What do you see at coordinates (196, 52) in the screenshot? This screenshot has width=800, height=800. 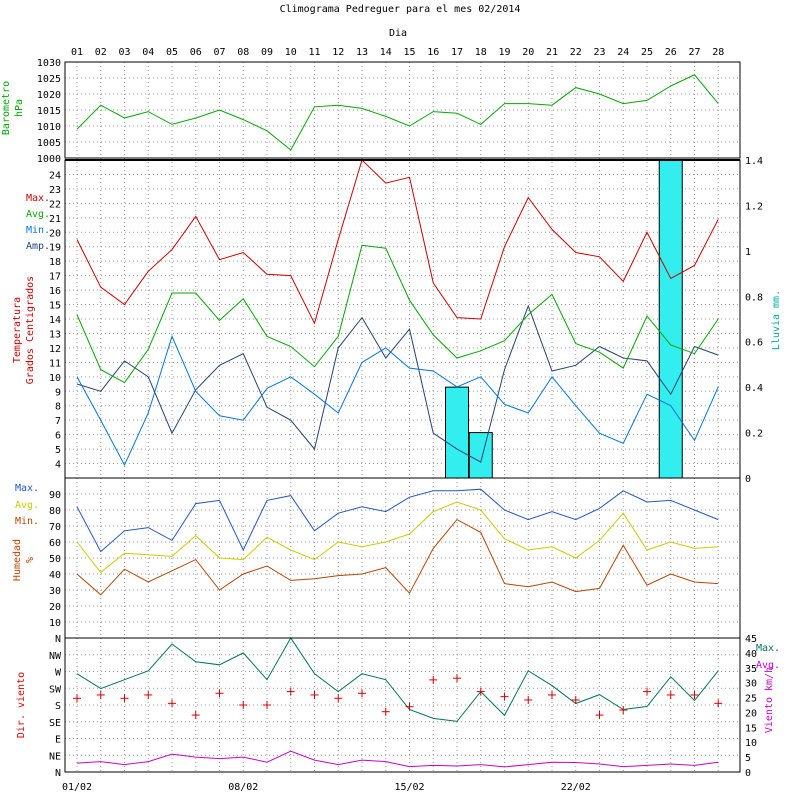 I see `day-label: 06` at bounding box center [196, 52].